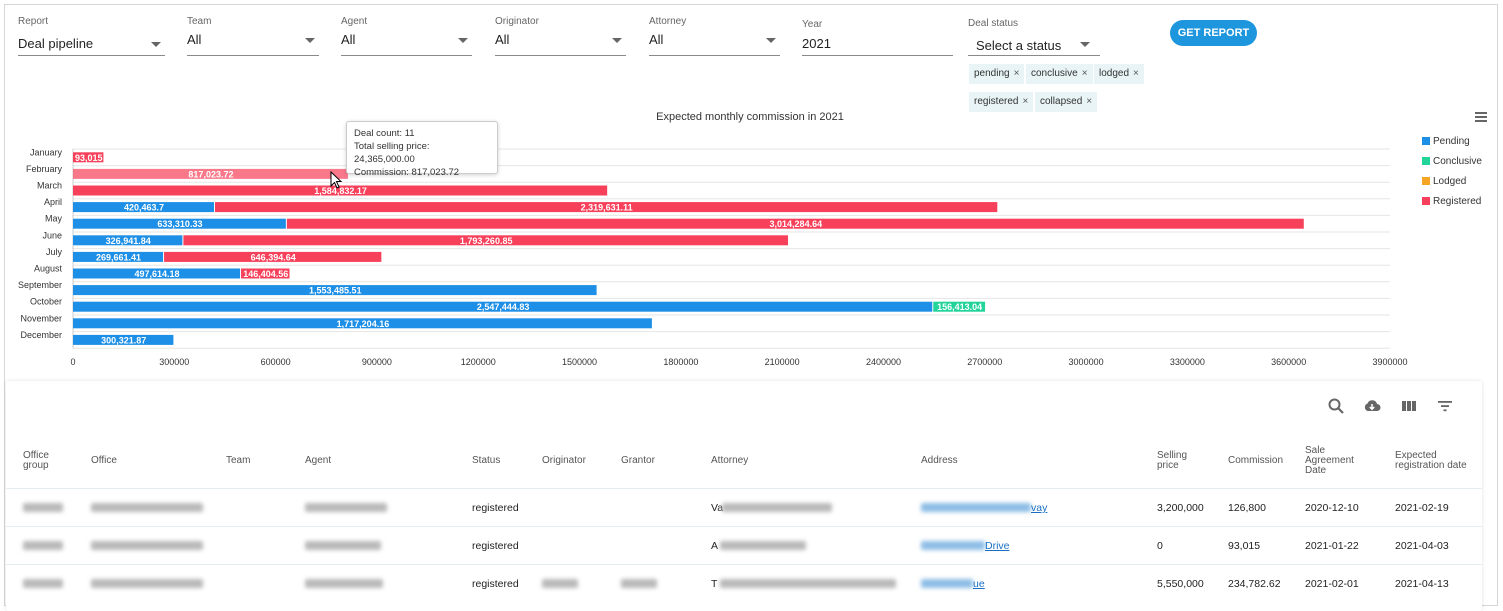  What do you see at coordinates (128, 241) in the screenshot?
I see `bar-data-label: 326,941.84` at bounding box center [128, 241].